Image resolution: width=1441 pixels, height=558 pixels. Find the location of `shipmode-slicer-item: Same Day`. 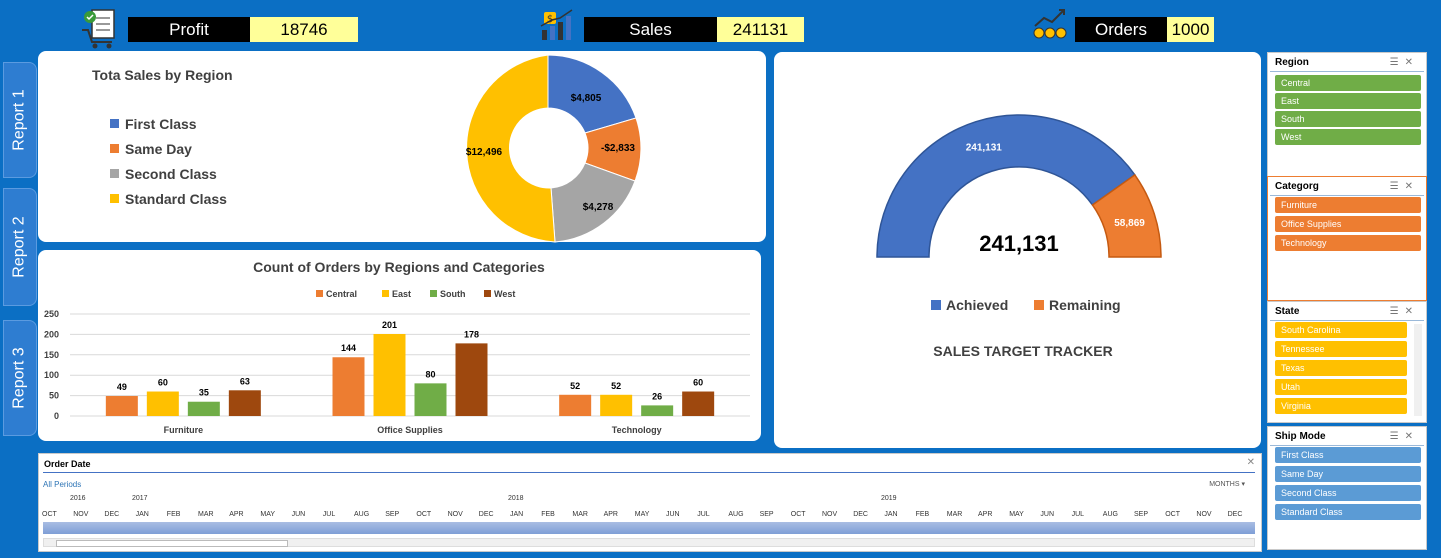

shipmode-slicer-item: Same Day is located at coordinates (1348, 474).